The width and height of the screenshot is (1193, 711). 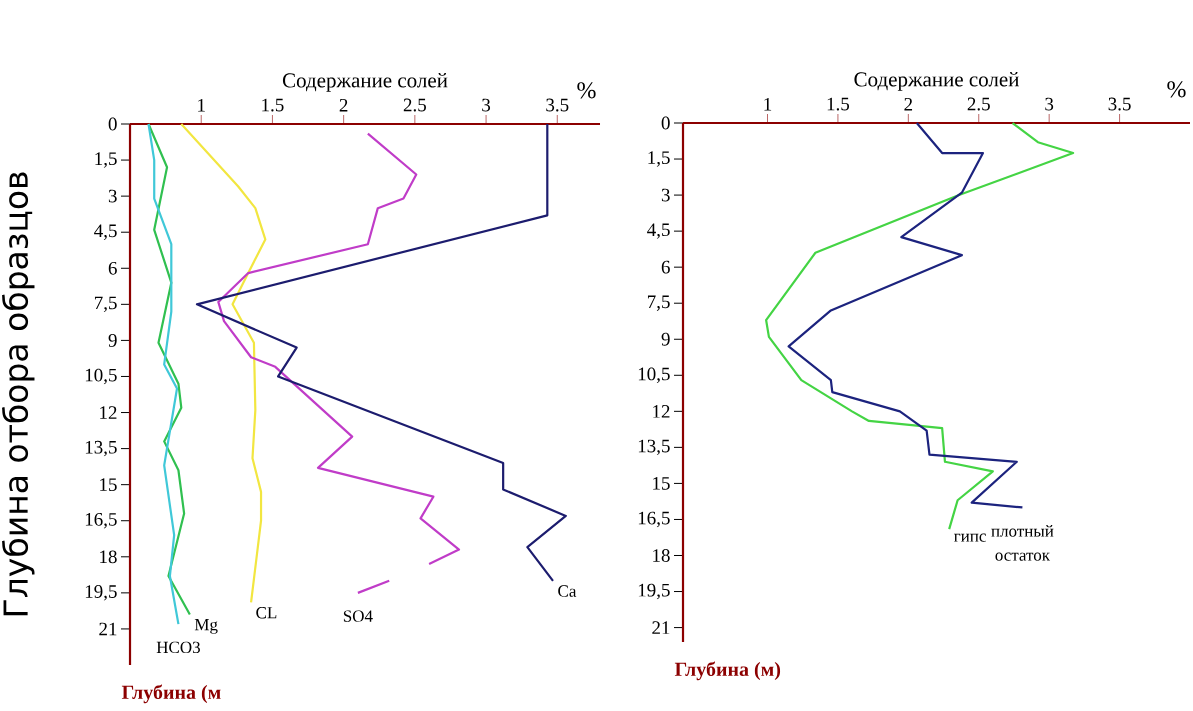 I want to click on series-label: Ca, so click(x=567, y=591).